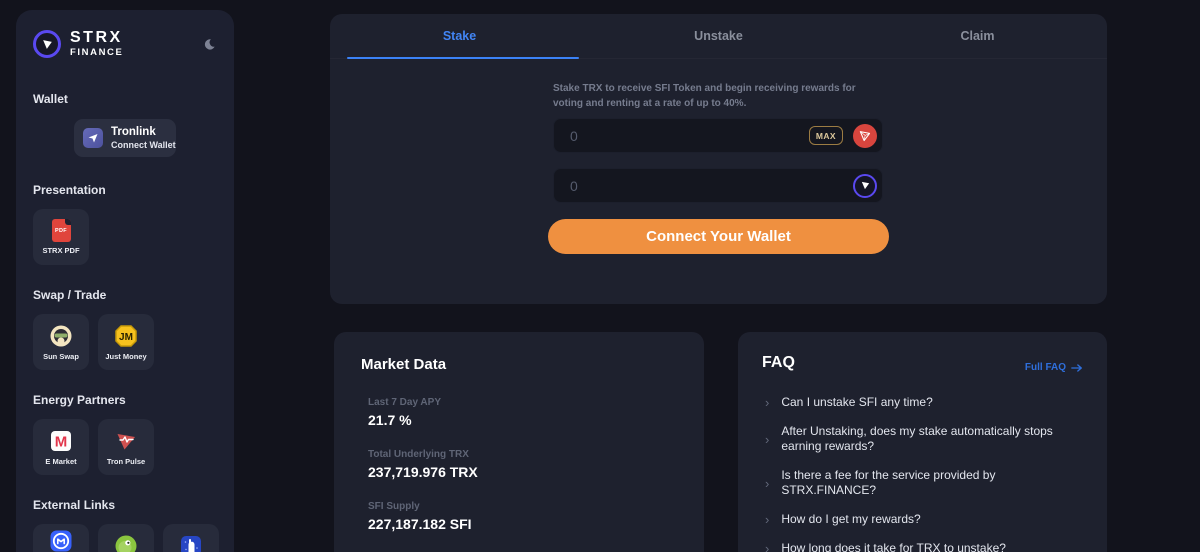 This screenshot has height=552, width=1200. I want to click on logo-text: STRX FINANCE, so click(96, 44).